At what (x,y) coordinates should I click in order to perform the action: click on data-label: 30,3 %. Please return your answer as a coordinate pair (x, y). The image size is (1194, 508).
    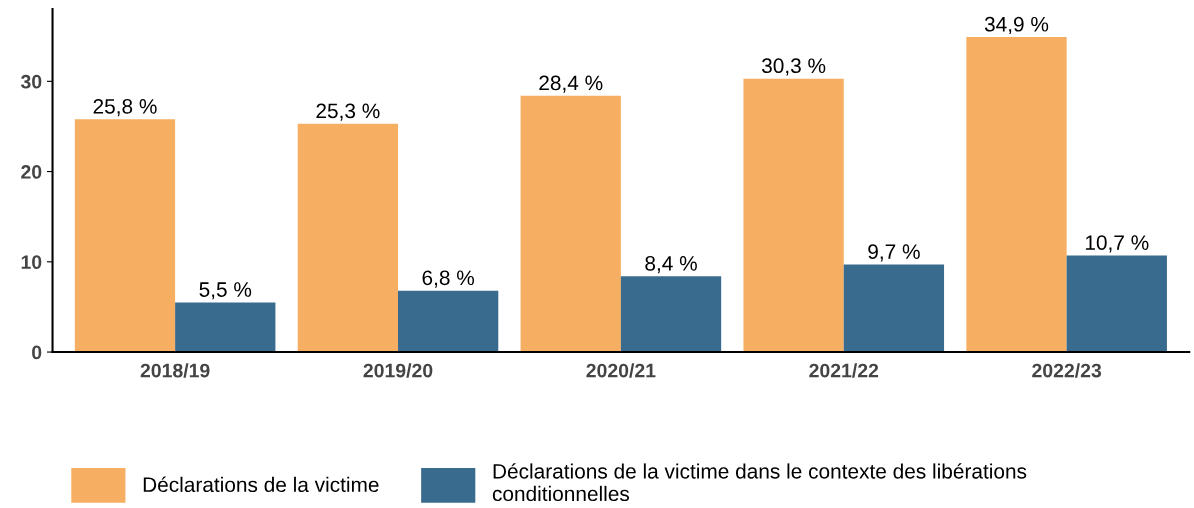
    Looking at the image, I should click on (793, 67).